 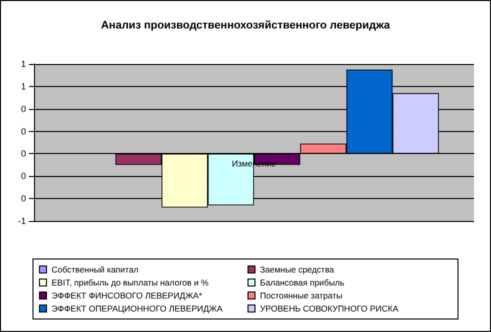 I want to click on chart-title: Анализ производственнохозяйственного левериджа, so click(x=245, y=26).